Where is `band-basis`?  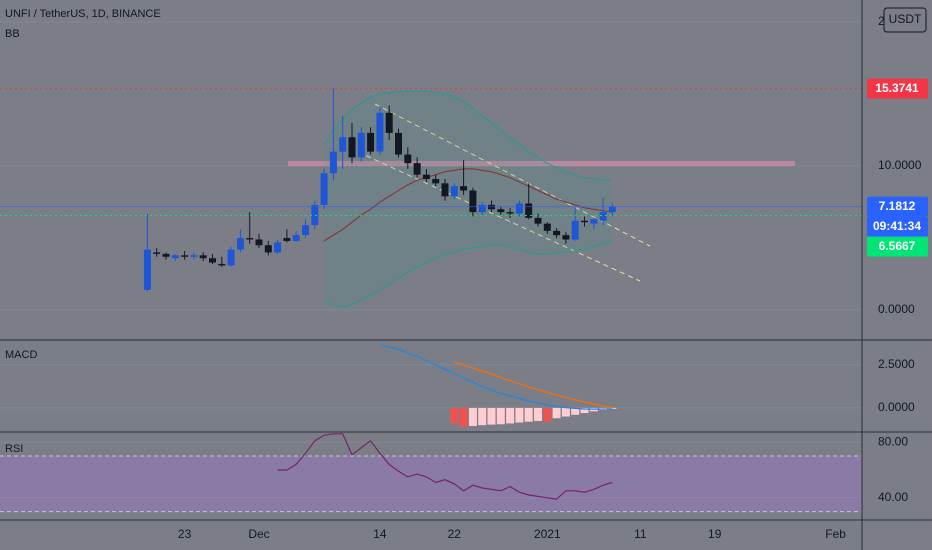 band-basis is located at coordinates (468, 205).